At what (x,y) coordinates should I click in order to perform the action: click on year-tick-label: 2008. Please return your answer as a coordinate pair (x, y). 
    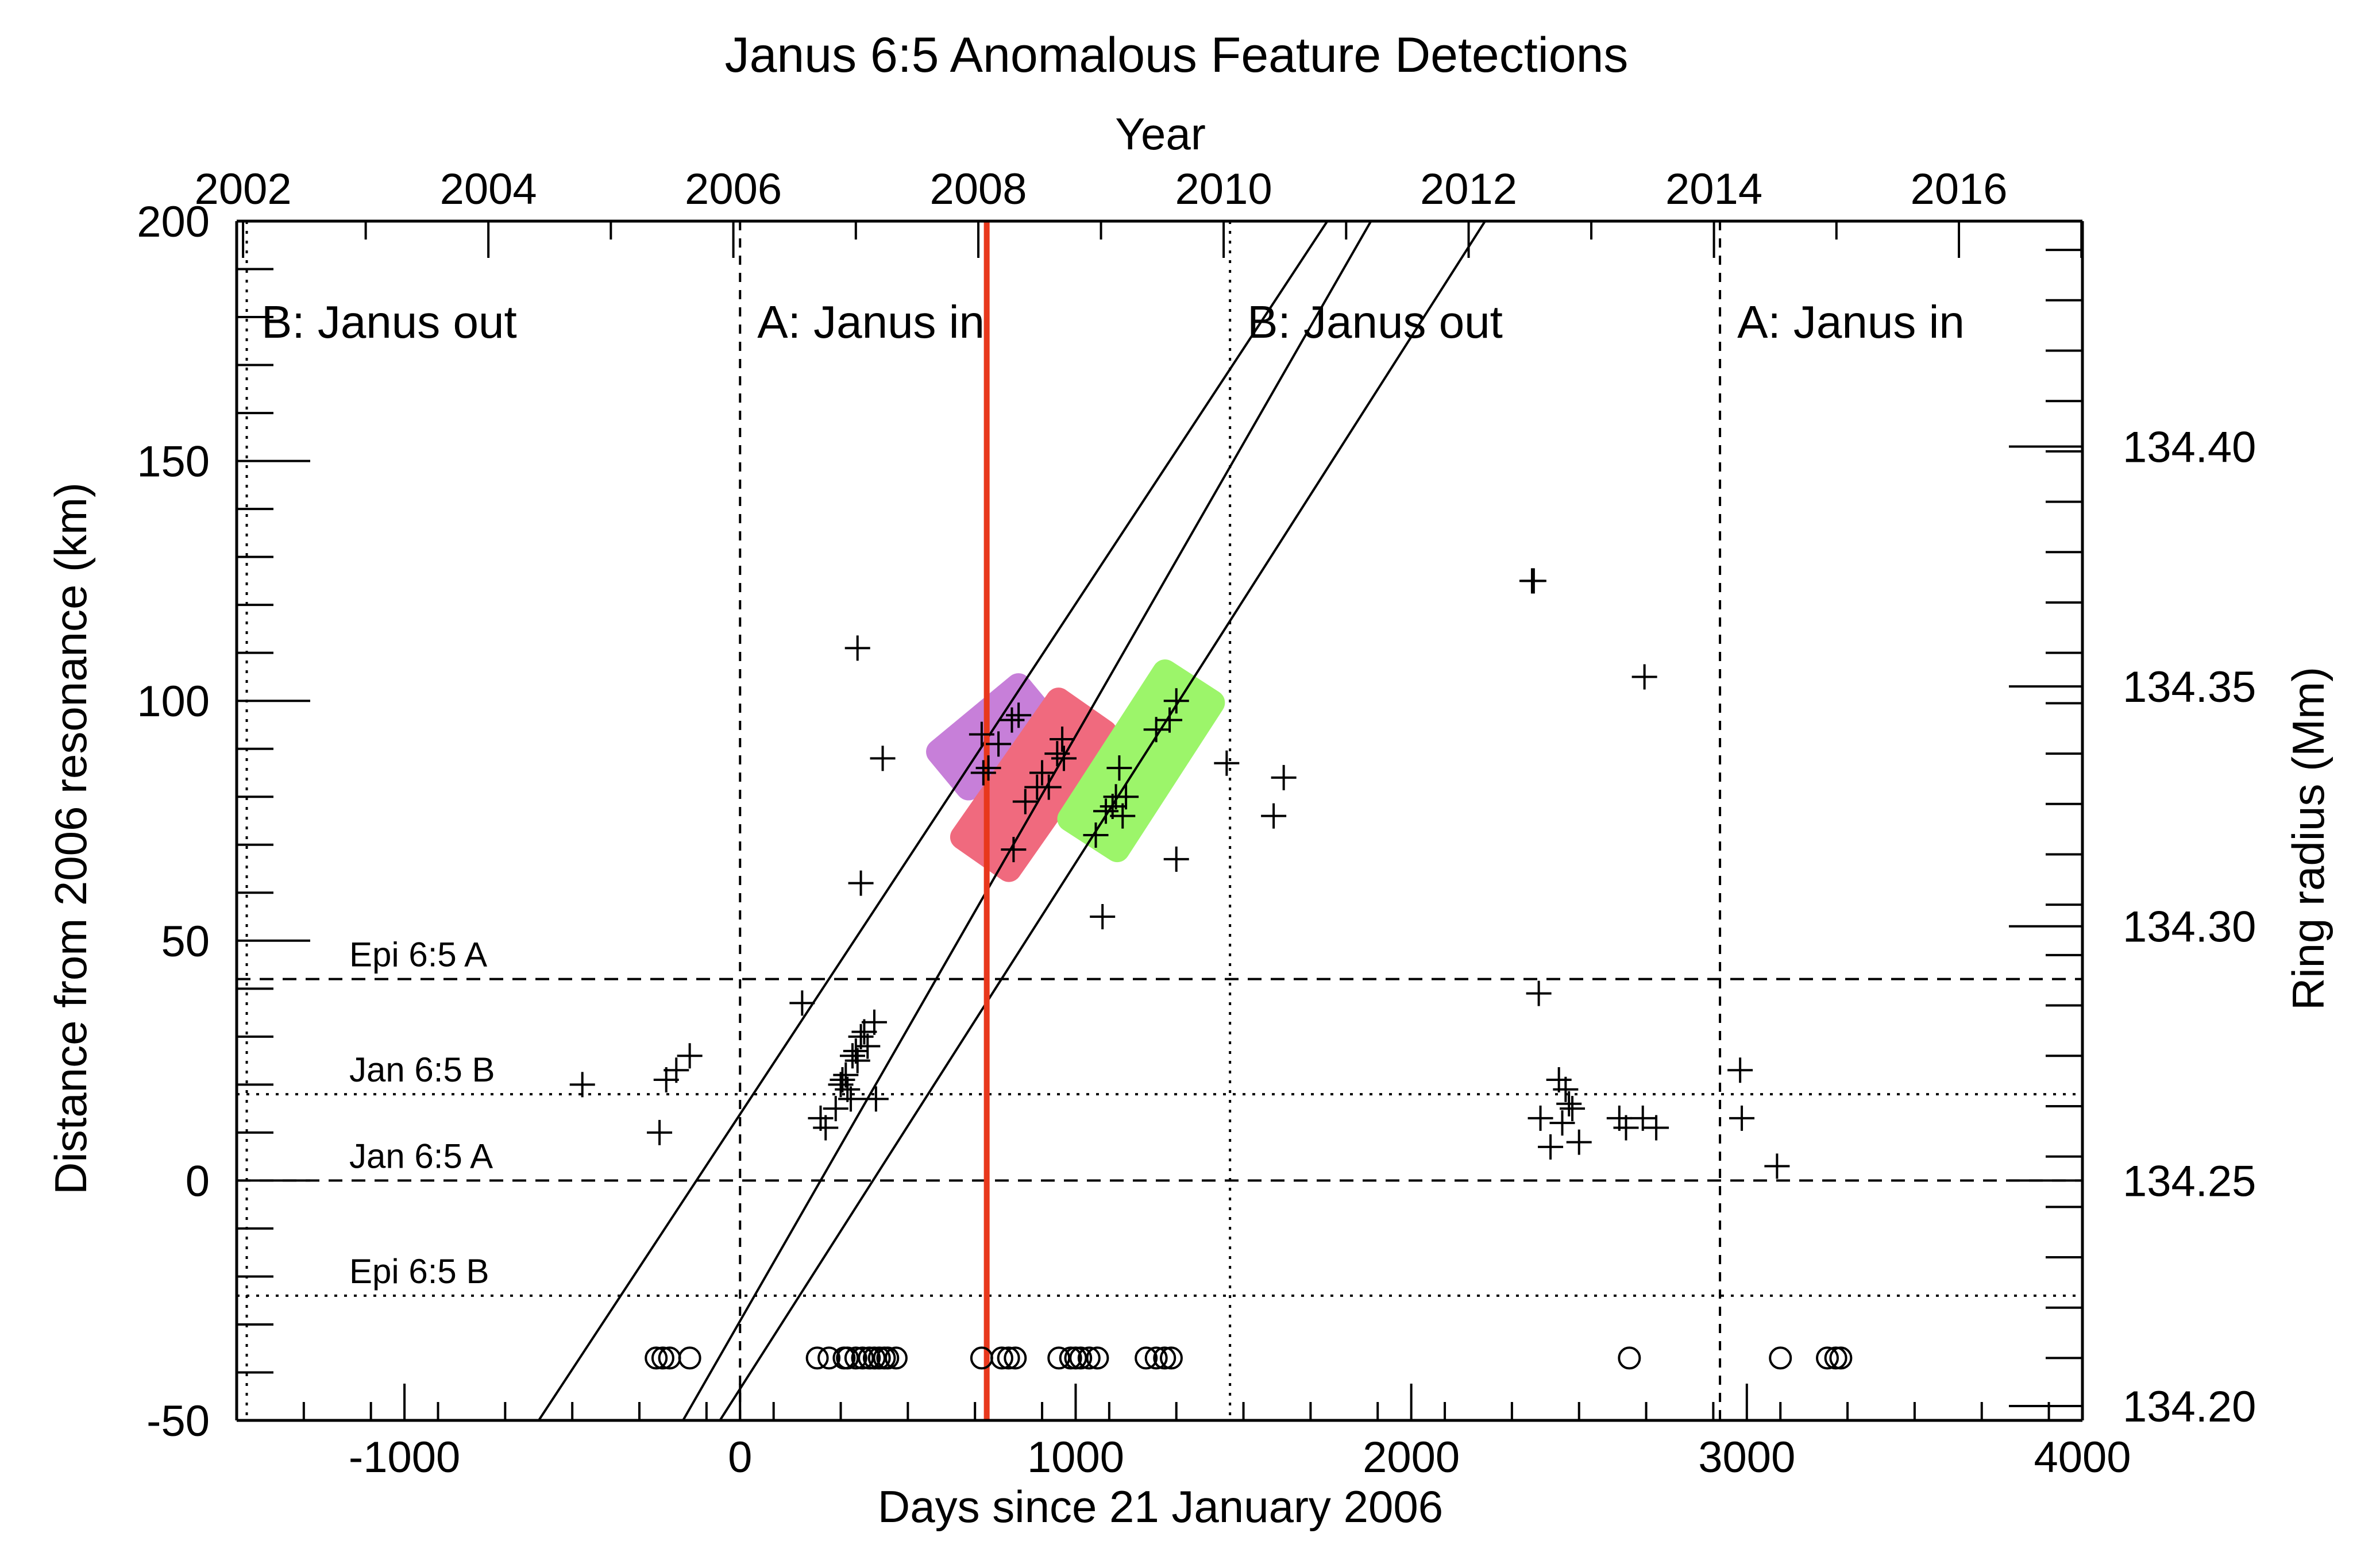
    Looking at the image, I should click on (978, 189).